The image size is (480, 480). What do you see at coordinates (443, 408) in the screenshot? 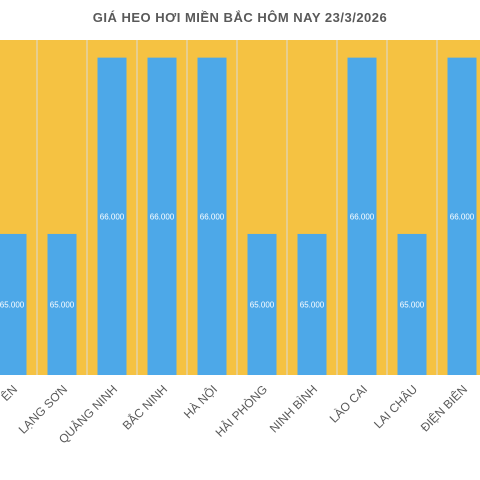
I see `x-tick-label: ĐIỆN BIÊN` at bounding box center [443, 408].